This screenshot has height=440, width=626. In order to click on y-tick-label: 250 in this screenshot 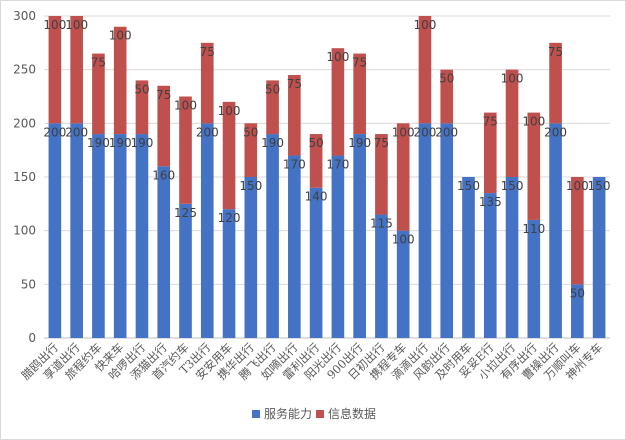, I will do `click(24, 70)`.